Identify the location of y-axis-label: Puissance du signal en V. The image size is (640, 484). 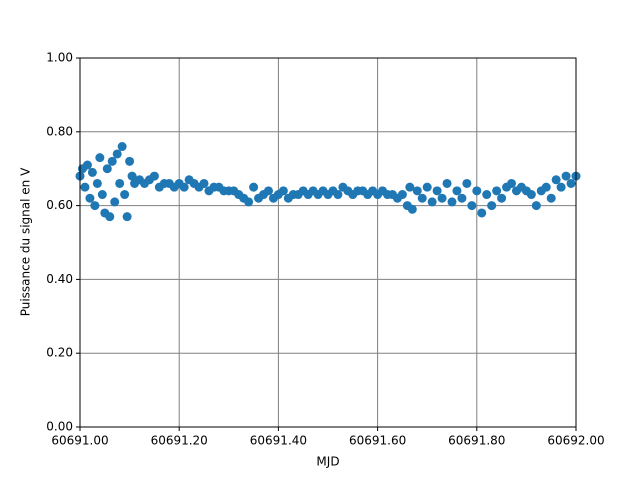
(26, 241).